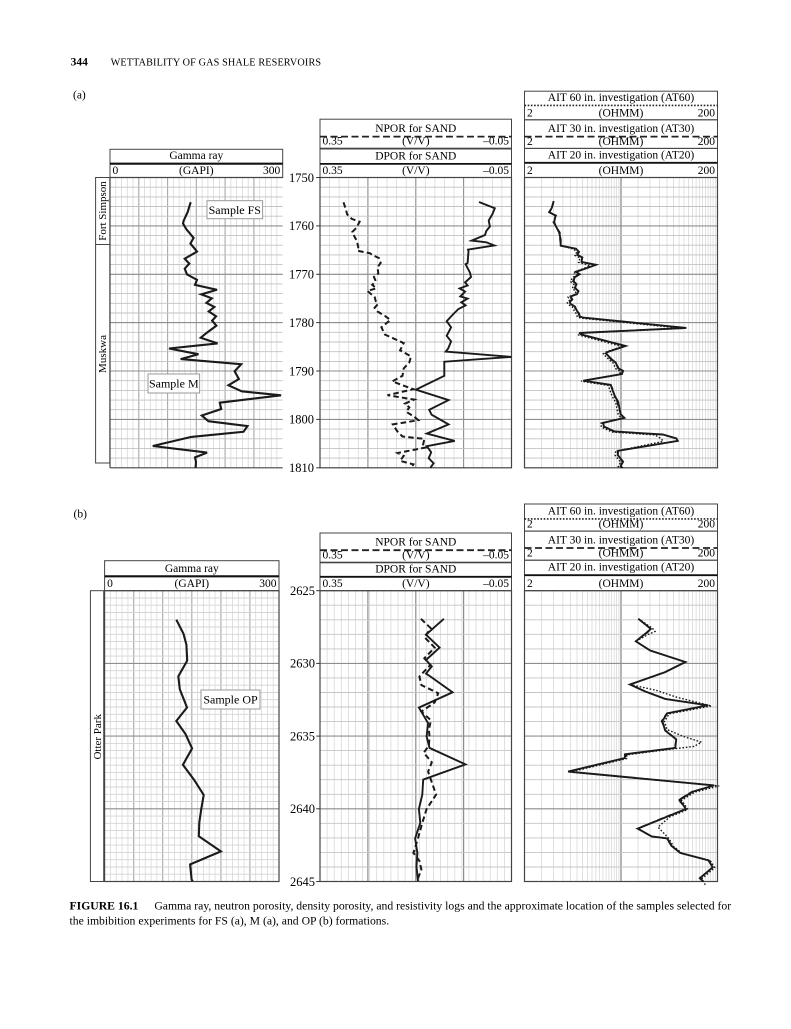 The image size is (791, 1029). I want to click on svg-text: 1800, so click(301, 420).